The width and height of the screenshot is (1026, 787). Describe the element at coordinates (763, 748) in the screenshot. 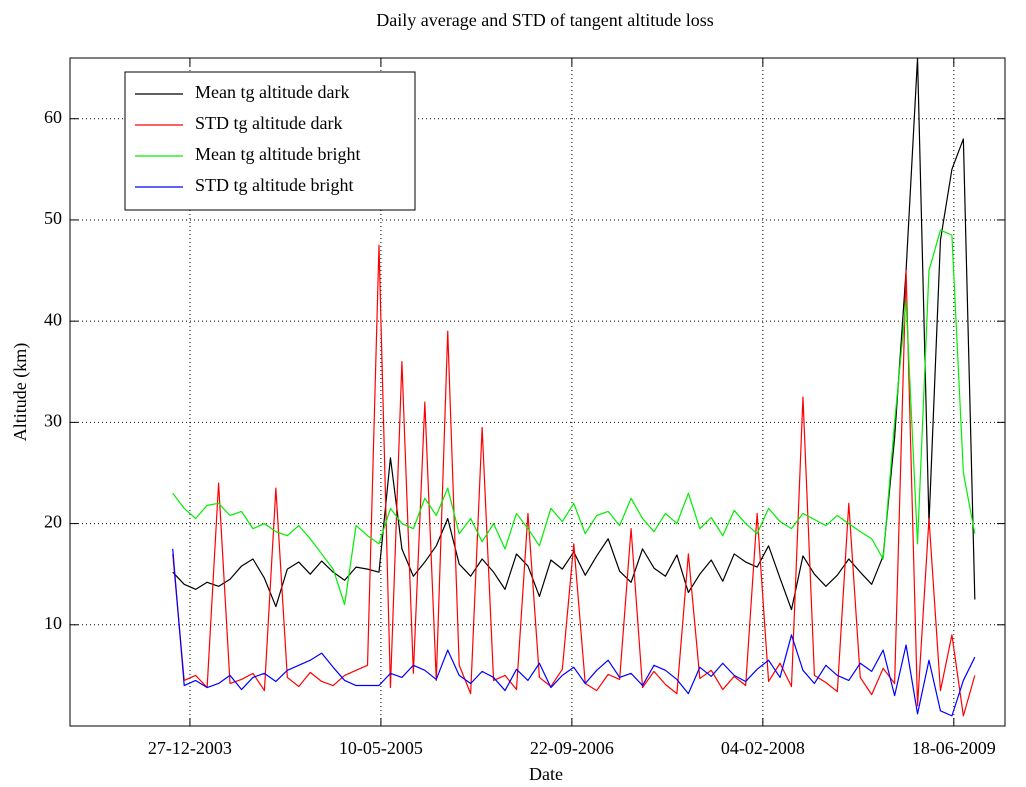

I see `x-tick-label: 04-02-2008` at that location.